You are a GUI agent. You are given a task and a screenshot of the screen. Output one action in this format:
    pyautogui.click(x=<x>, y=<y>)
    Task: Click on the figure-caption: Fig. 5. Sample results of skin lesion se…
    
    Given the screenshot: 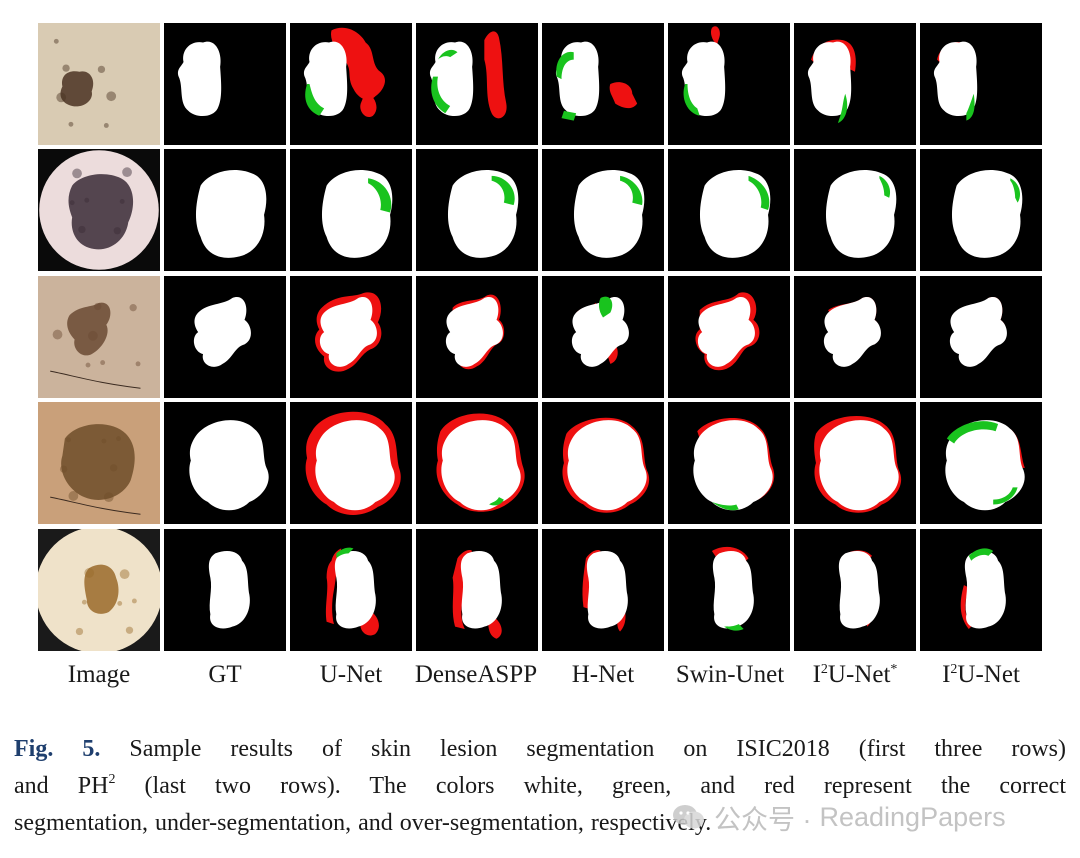 What is the action you would take?
    pyautogui.click(x=540, y=786)
    